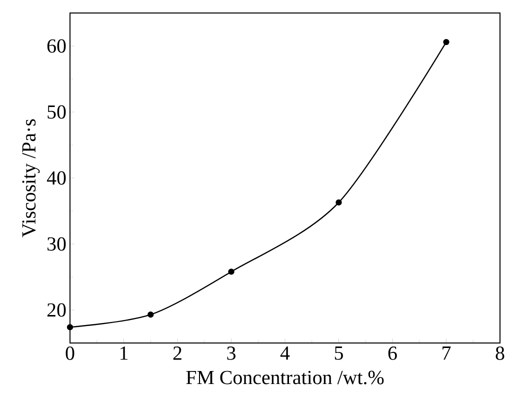 Image resolution: width=520 pixels, height=401 pixels. I want to click on x-axis-title: FM Concentration /wt.%, so click(285, 377).